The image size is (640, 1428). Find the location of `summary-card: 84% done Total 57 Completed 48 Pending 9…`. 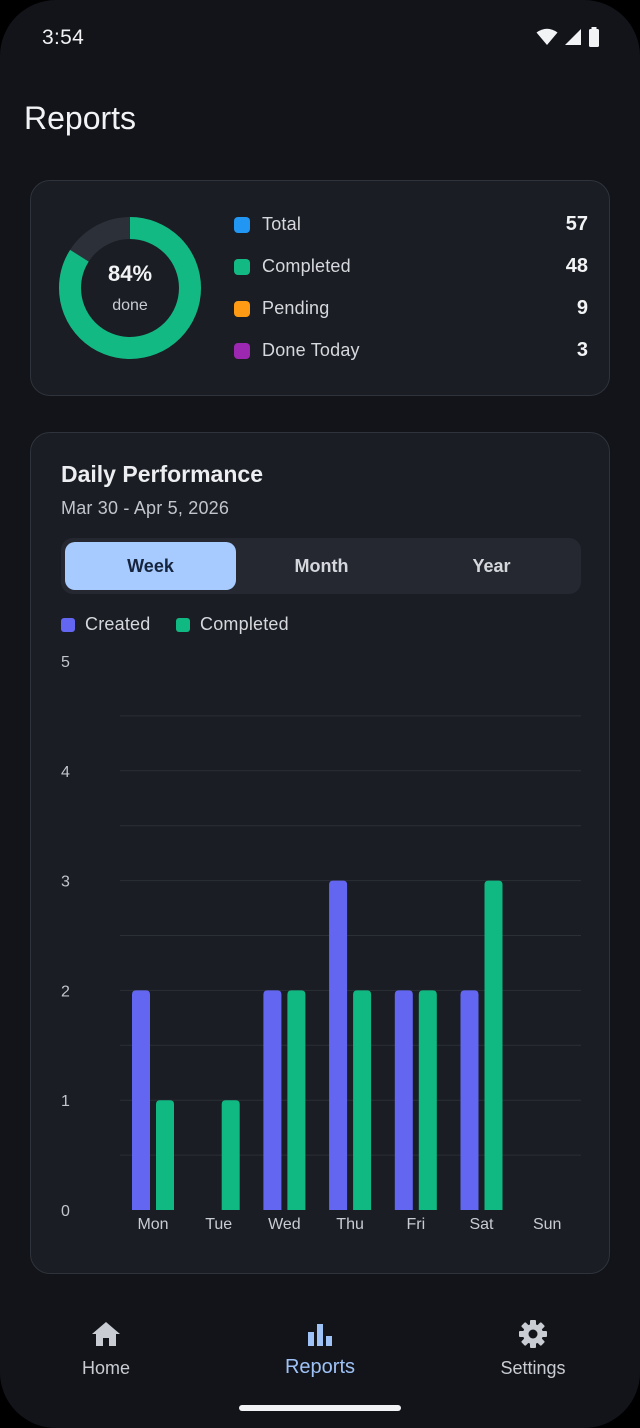

summary-card: 84% done Total 57 Completed 48 Pending 9… is located at coordinates (320, 288).